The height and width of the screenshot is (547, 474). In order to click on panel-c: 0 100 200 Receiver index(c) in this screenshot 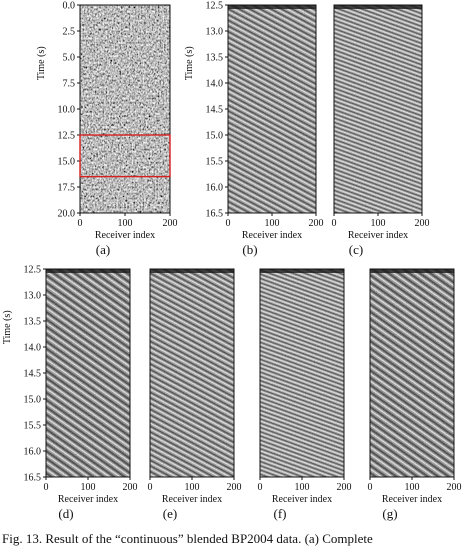, I will do `click(381, 130)`.